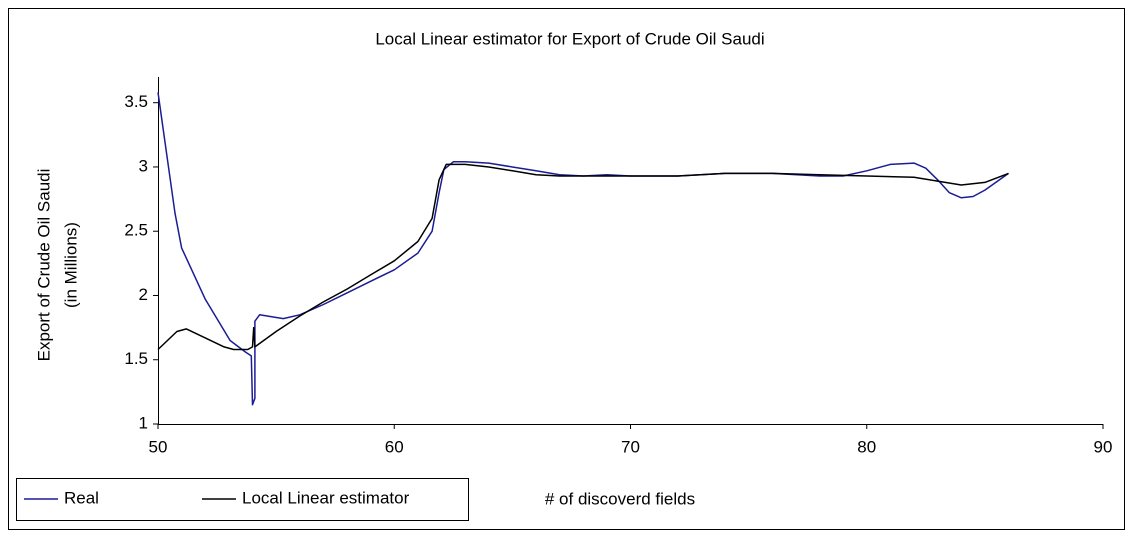 Image resolution: width=1133 pixels, height=538 pixels. Describe the element at coordinates (158, 446) in the screenshot. I see `x-tick-label: 50` at that location.